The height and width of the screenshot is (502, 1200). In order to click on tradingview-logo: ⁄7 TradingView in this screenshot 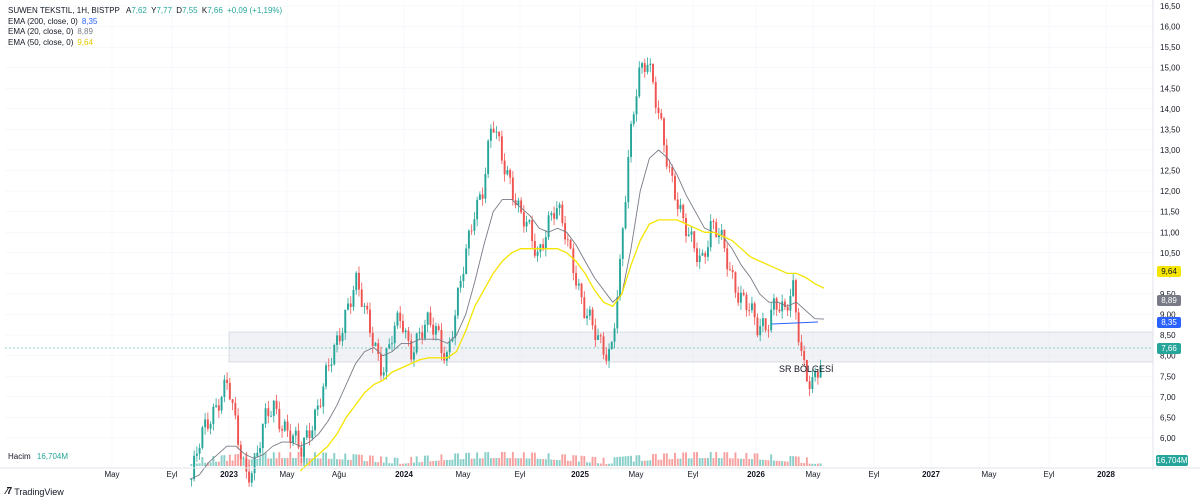, I will do `click(35, 491)`.